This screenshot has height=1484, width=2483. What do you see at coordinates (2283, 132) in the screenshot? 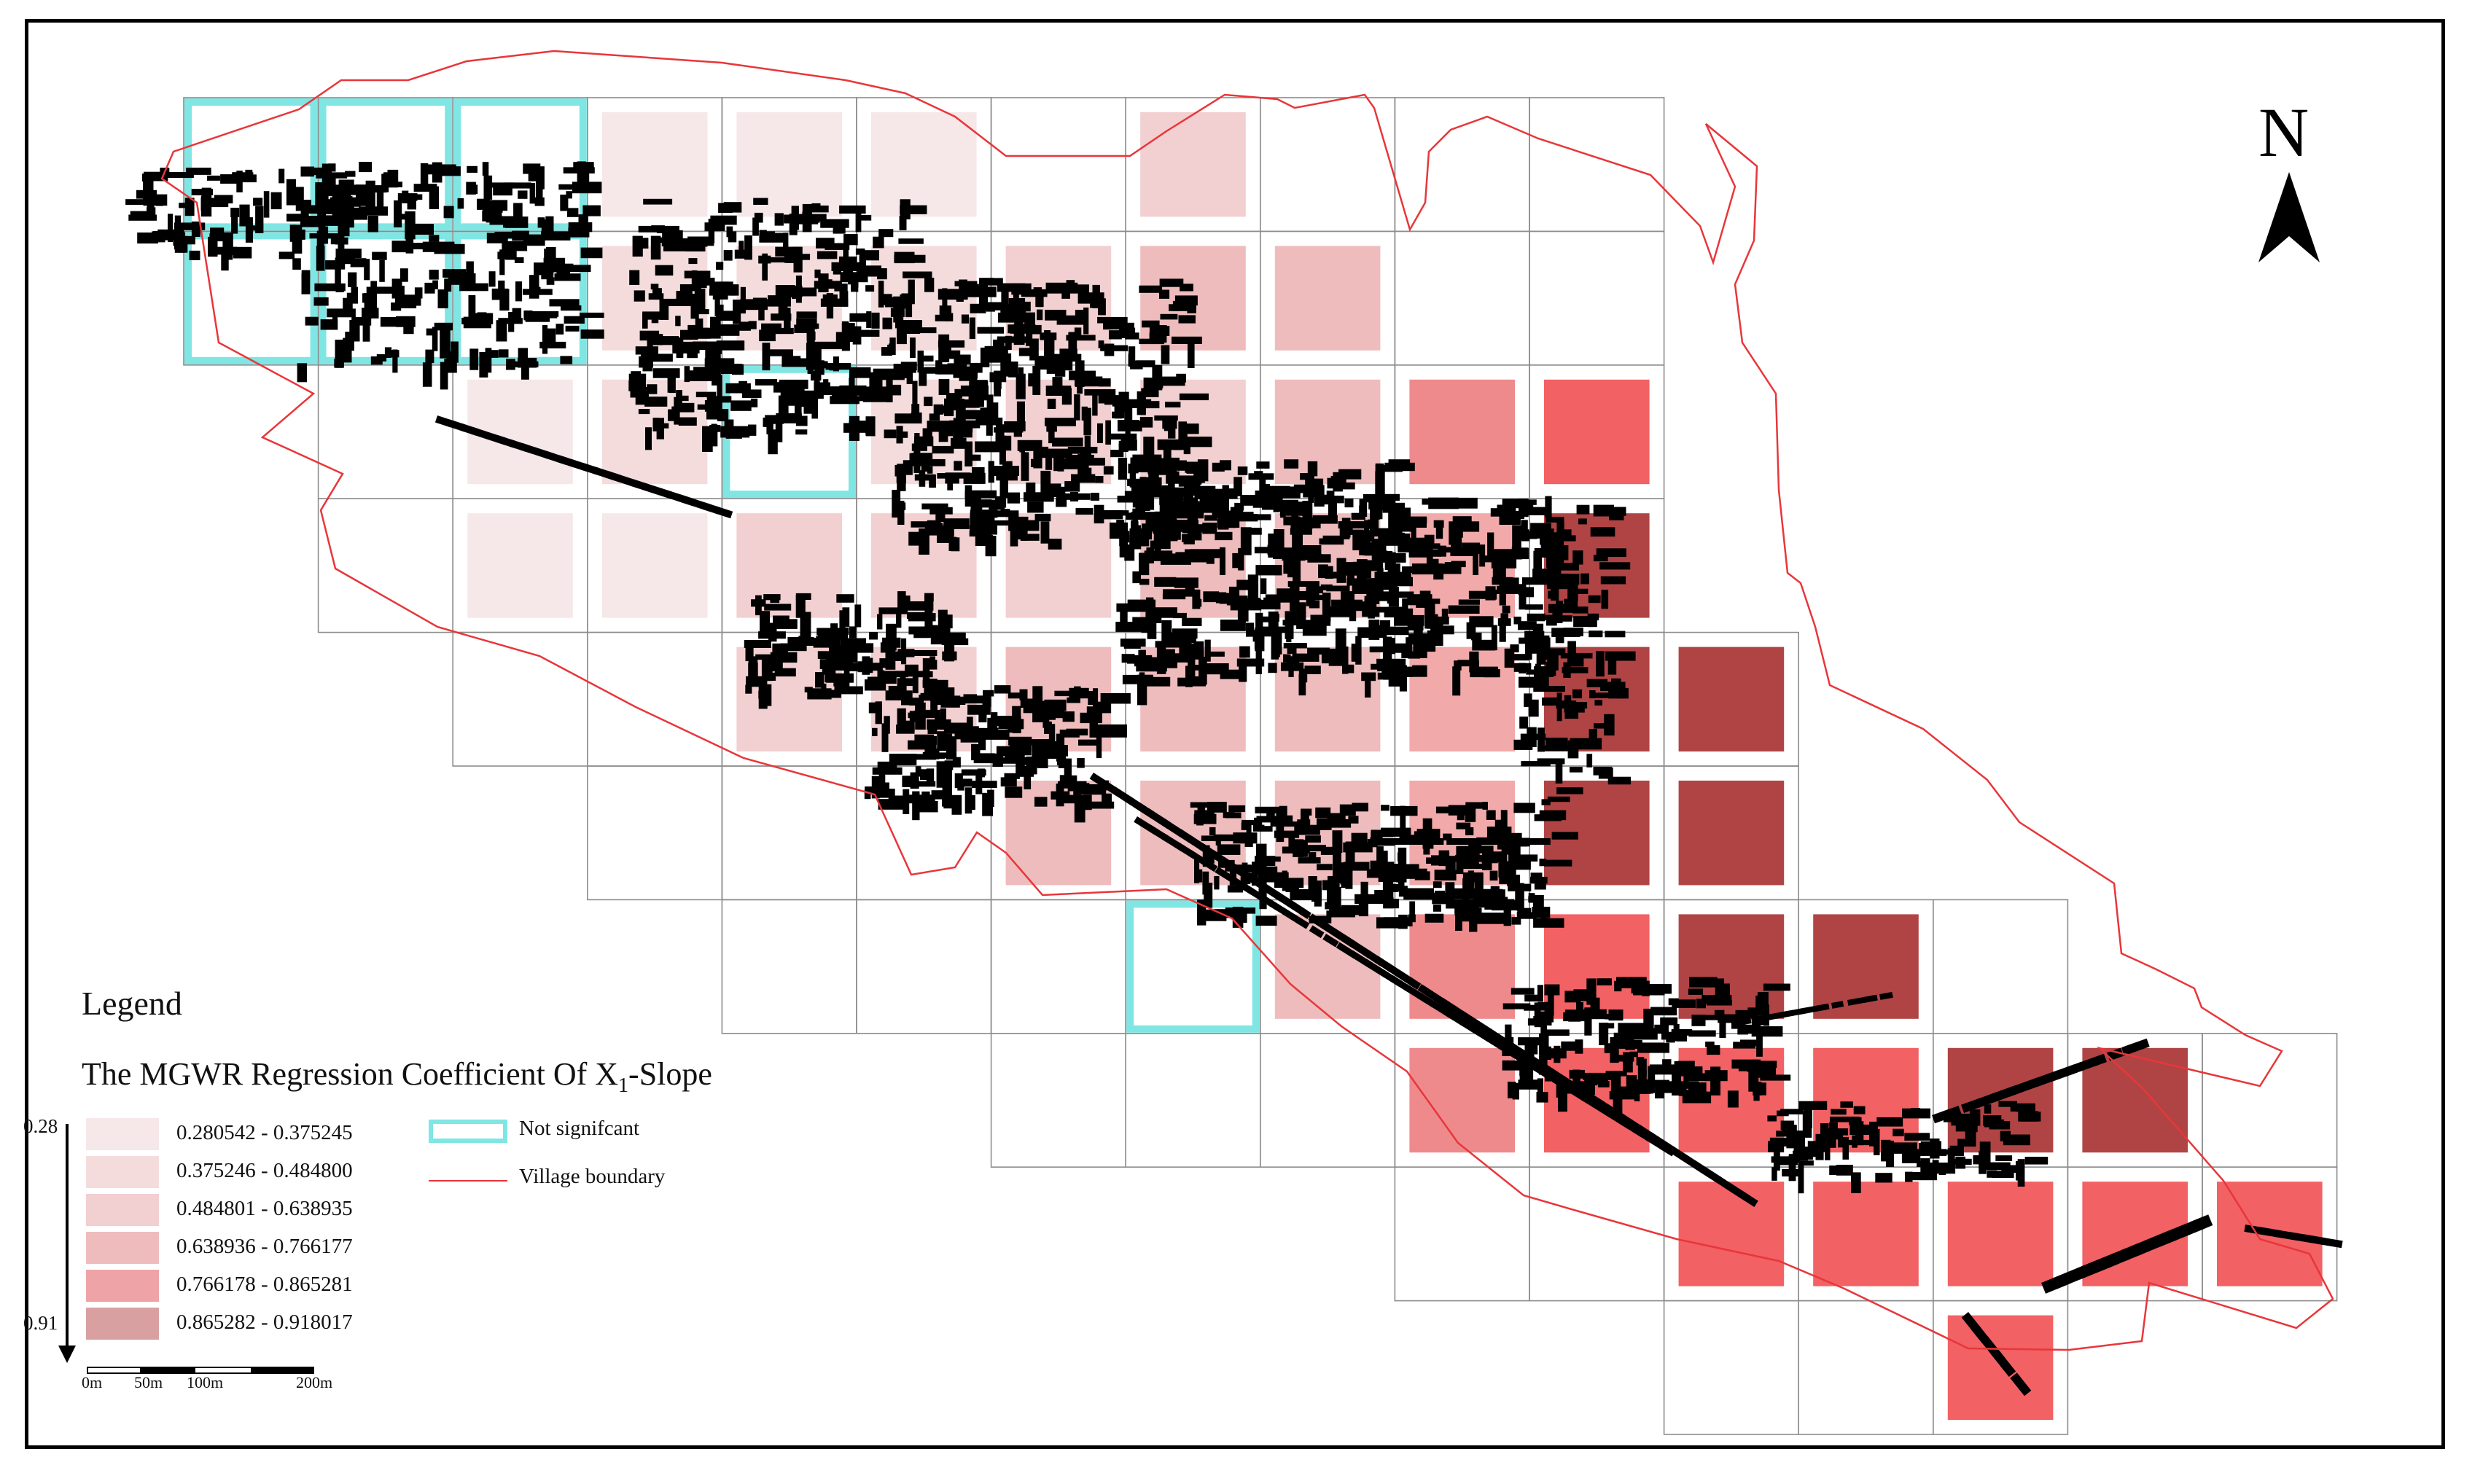
I see `north-label: N` at bounding box center [2283, 132].